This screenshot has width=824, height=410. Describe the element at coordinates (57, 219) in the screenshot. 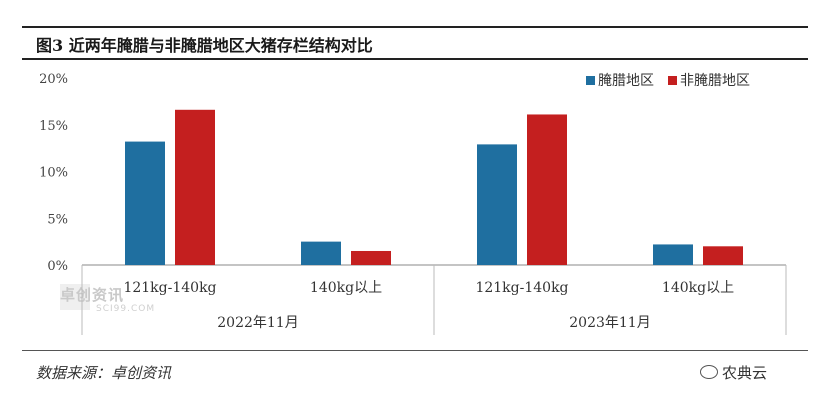

I see `y-tick-label: 5%` at that location.